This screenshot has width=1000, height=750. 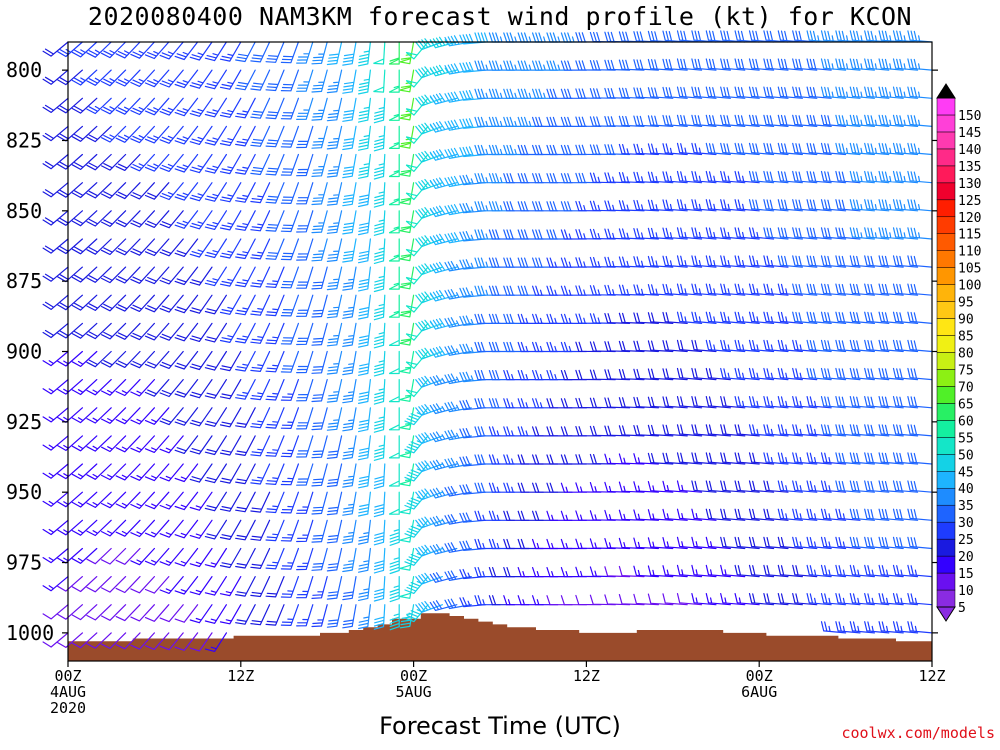 I want to click on colorbar-label: 5, so click(x=962, y=608).